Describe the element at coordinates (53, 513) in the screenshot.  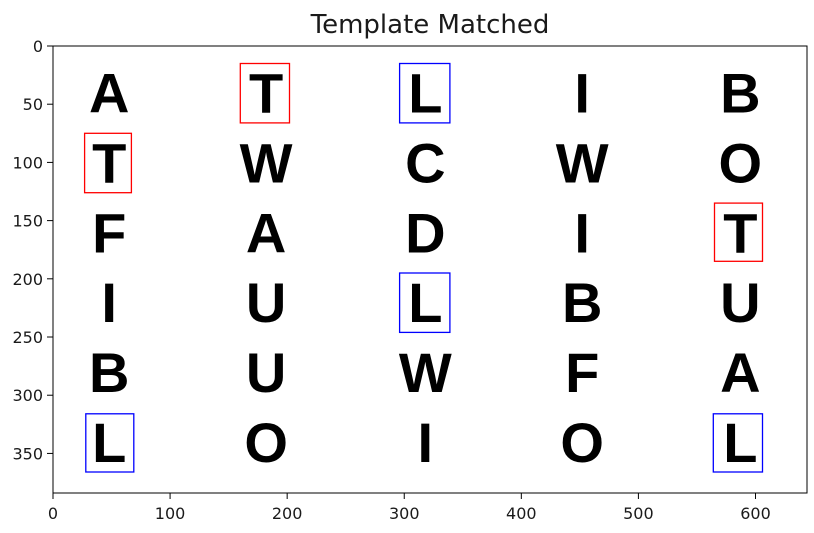
I see `x-tick-label-0: 0` at that location.